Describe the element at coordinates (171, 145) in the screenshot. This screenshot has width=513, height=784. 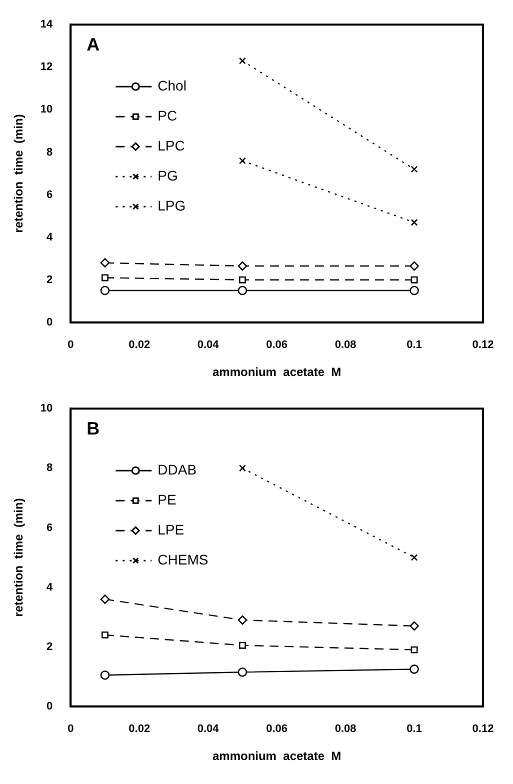
I see `legend-label: LPC` at that location.